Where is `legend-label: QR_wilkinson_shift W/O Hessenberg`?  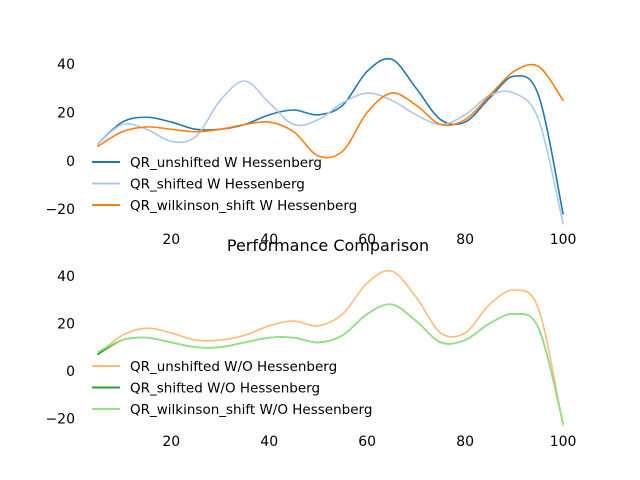
legend-label: QR_wilkinson_shift W/O Hessenberg is located at coordinates (251, 410).